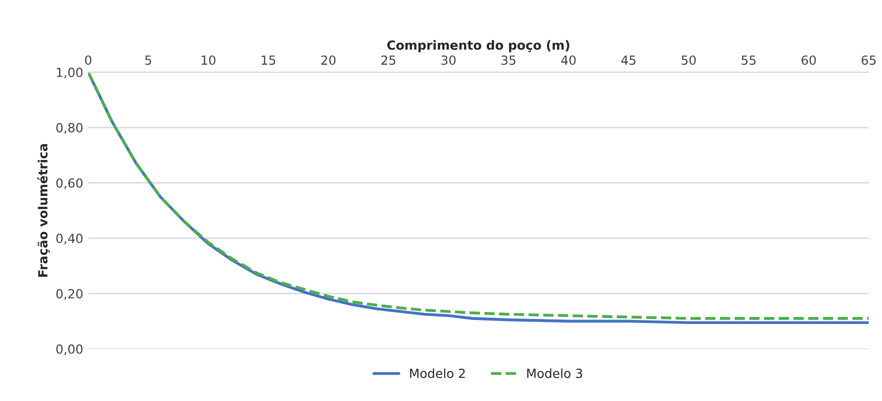 The width and height of the screenshot is (882, 401). What do you see at coordinates (88, 60) in the screenshot?
I see `x-tick-label: 0` at bounding box center [88, 60].